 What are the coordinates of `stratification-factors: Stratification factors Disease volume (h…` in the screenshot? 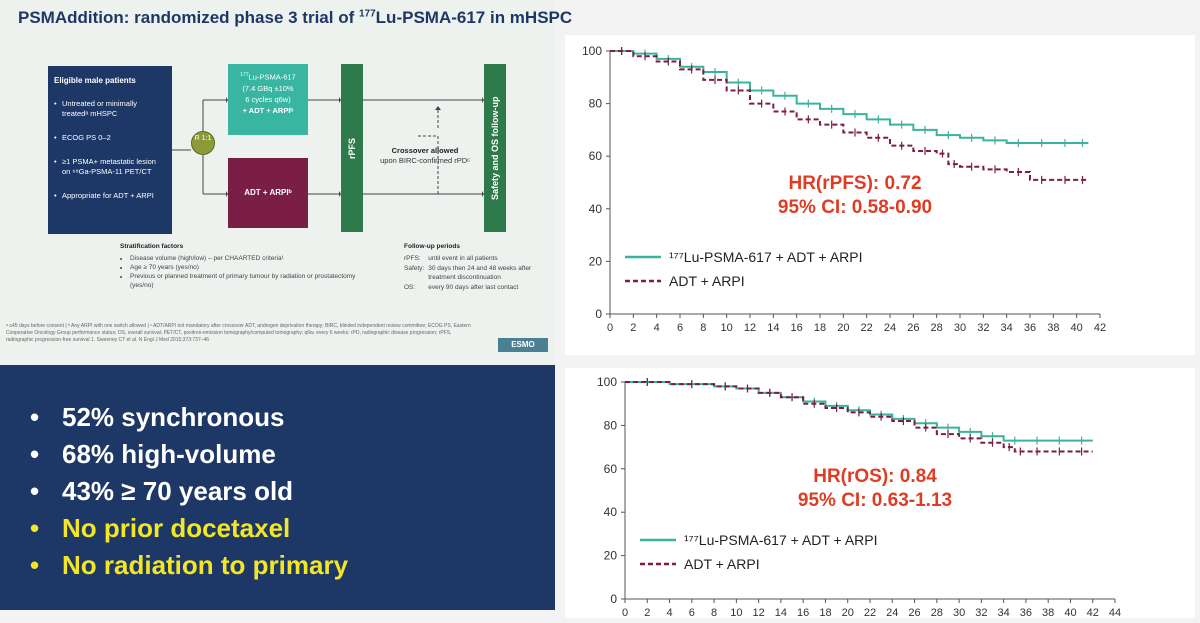 It's located at (240, 266).